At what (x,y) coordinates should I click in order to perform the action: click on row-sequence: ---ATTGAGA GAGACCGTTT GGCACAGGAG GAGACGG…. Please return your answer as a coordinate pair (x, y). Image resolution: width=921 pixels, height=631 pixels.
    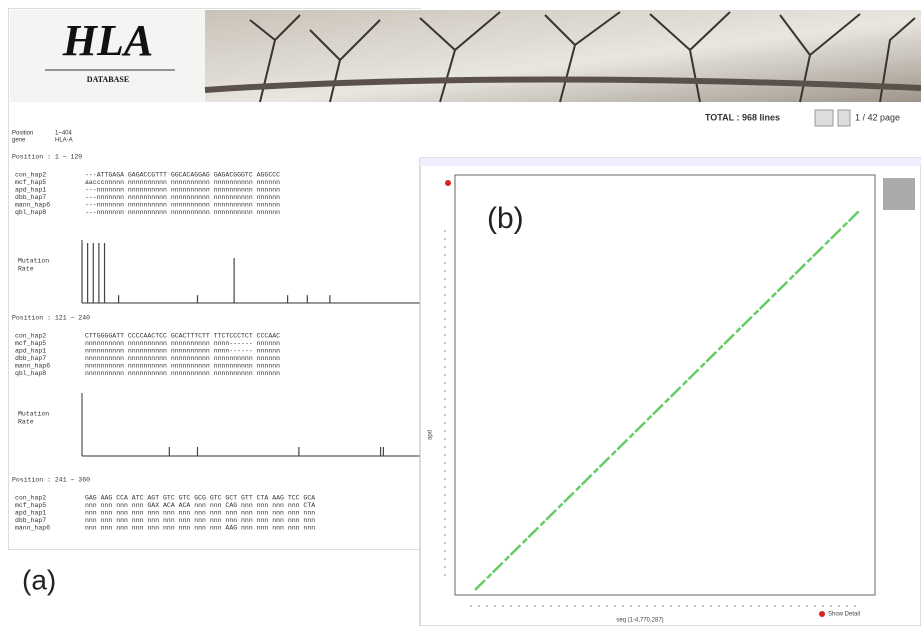
    Looking at the image, I should click on (182, 175).